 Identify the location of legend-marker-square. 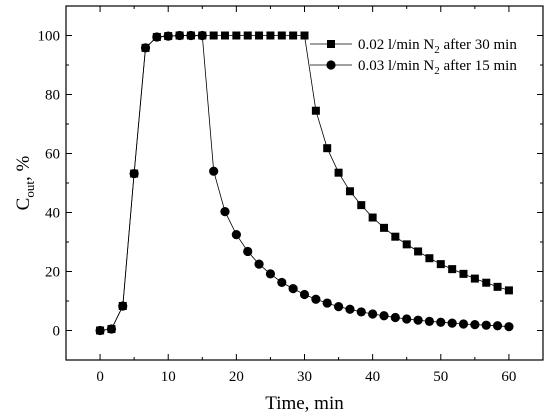
(331, 44).